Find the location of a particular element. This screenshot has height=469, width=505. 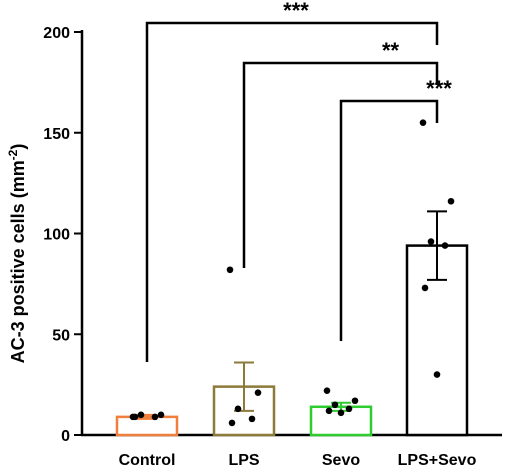

y-axis-title-suffix: ) is located at coordinates (18, 147).